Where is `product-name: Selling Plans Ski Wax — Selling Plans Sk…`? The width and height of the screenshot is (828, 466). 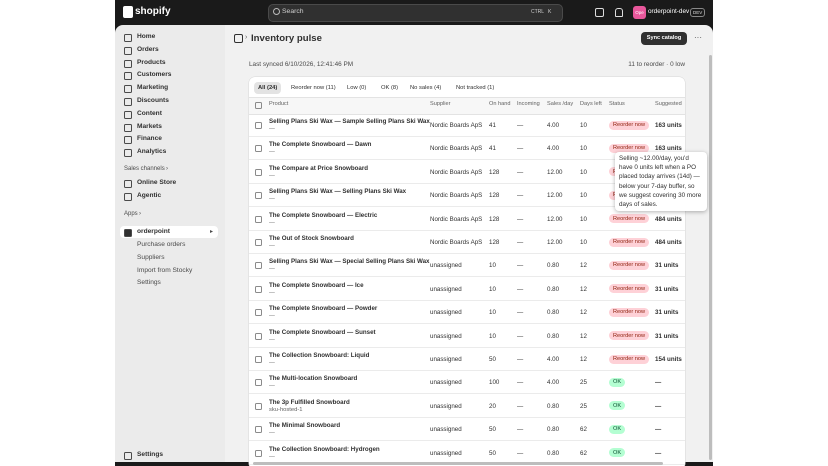 product-name: Selling Plans Ski Wax — Selling Plans Sk… is located at coordinates (338, 192).